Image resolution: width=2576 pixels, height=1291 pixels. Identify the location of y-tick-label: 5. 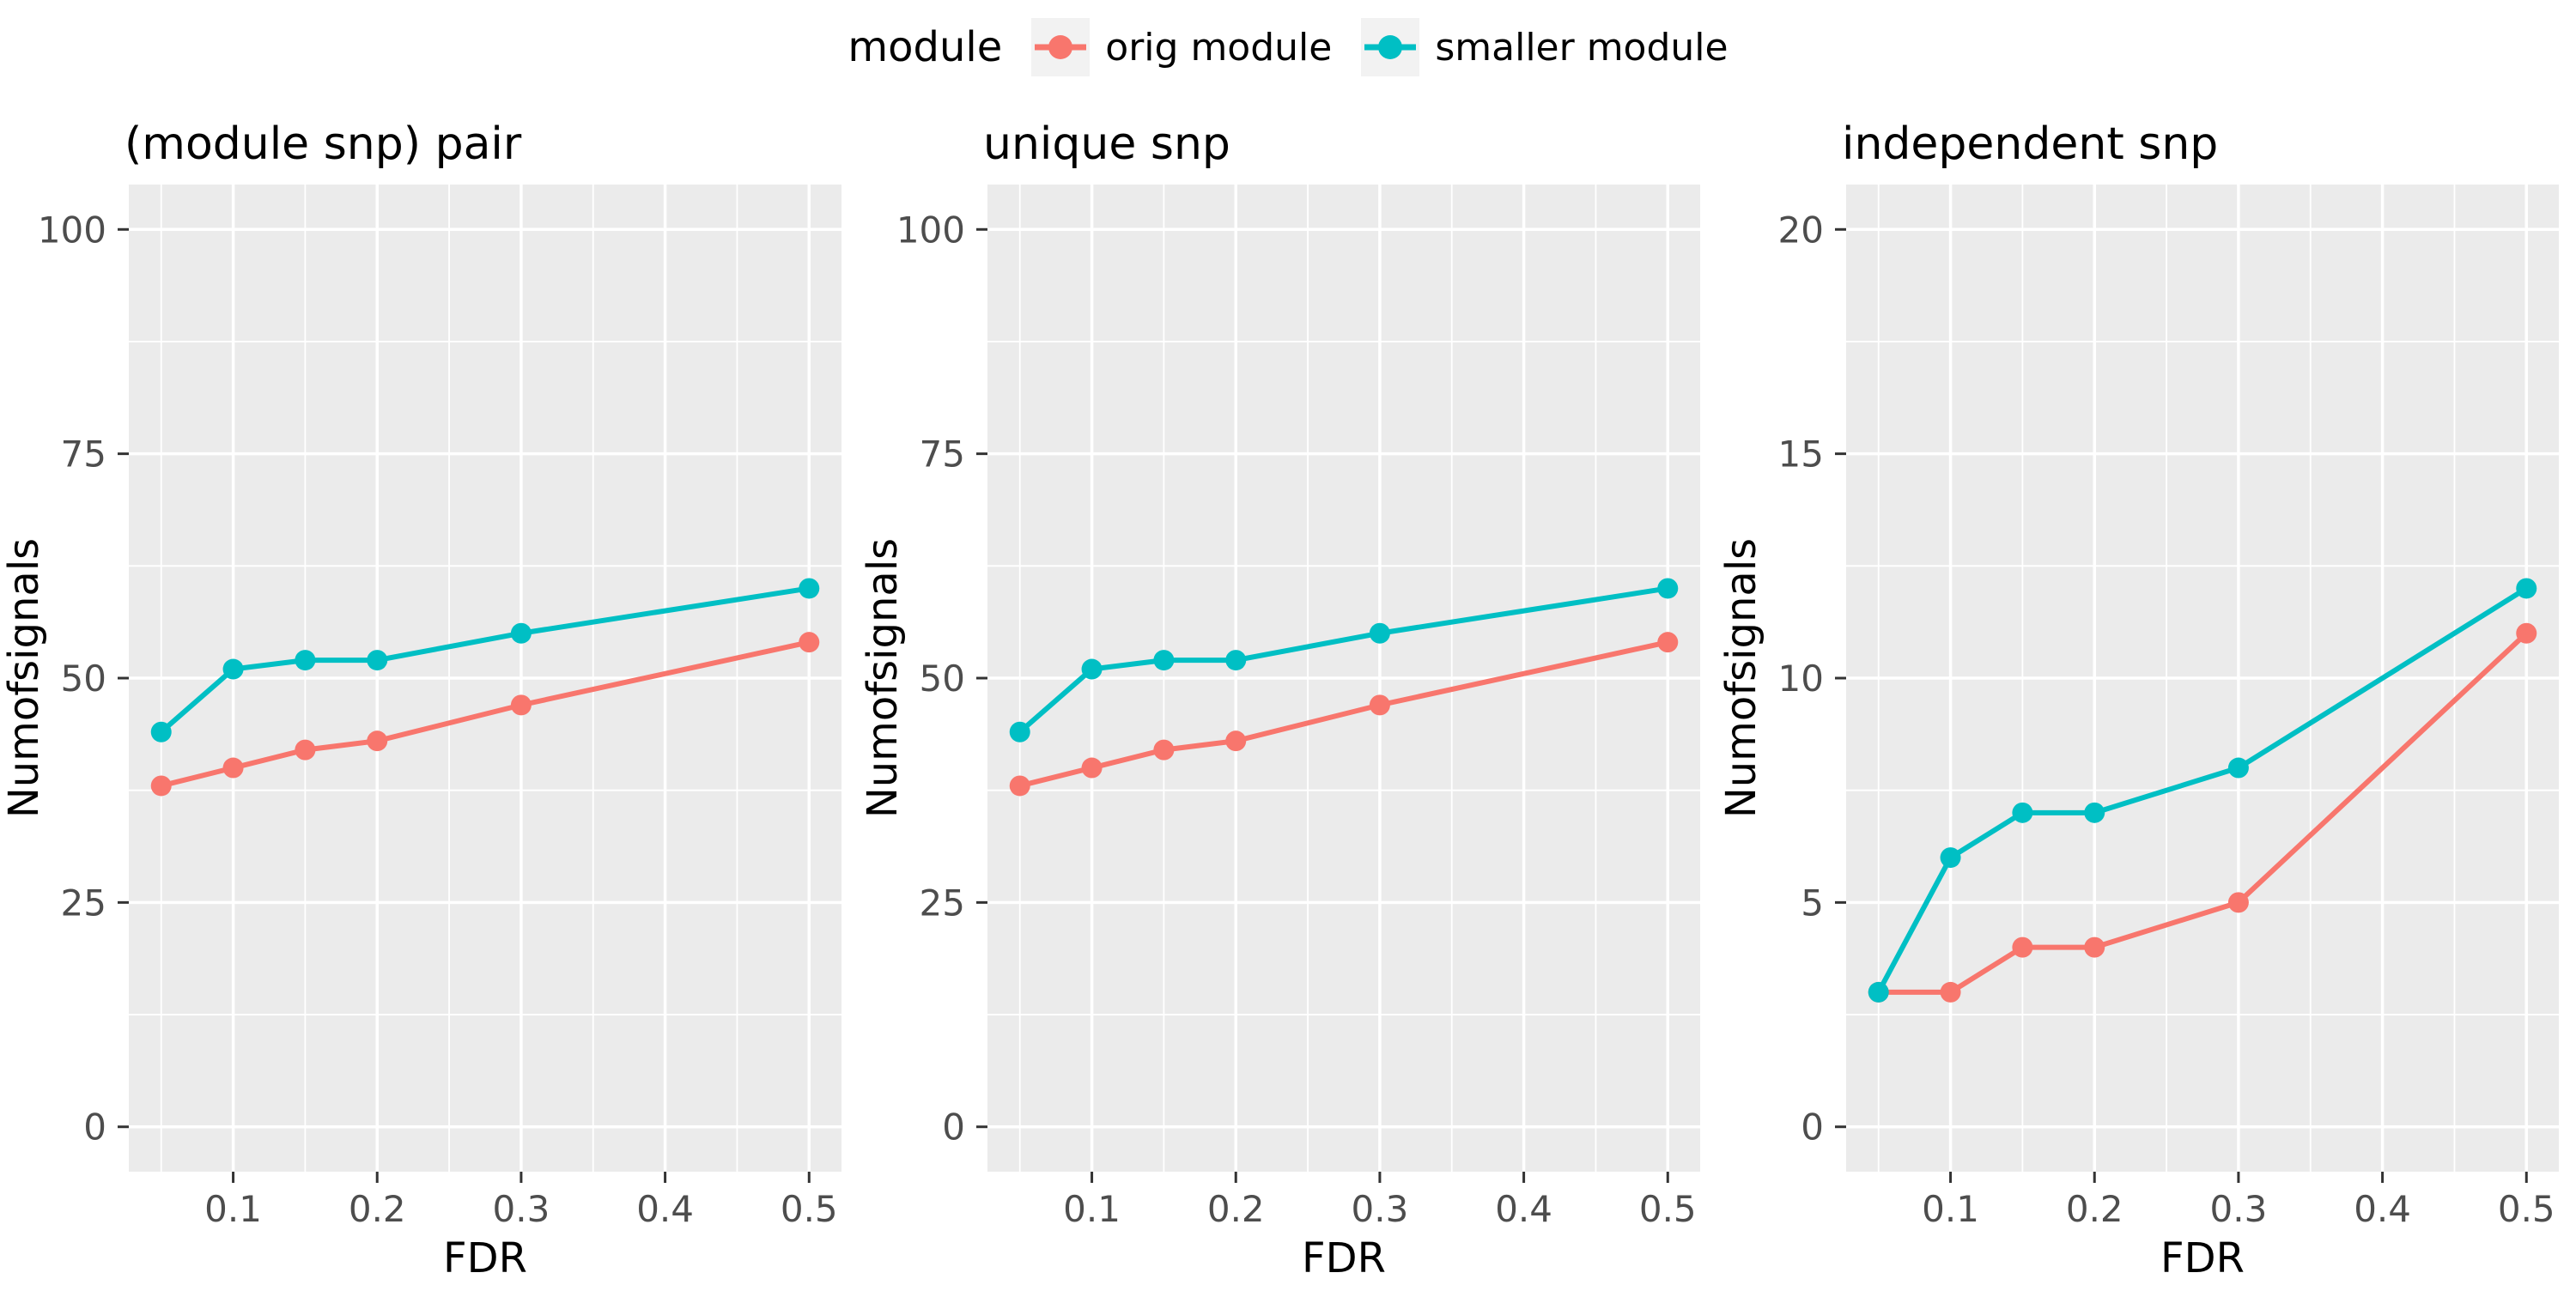
(1813, 903).